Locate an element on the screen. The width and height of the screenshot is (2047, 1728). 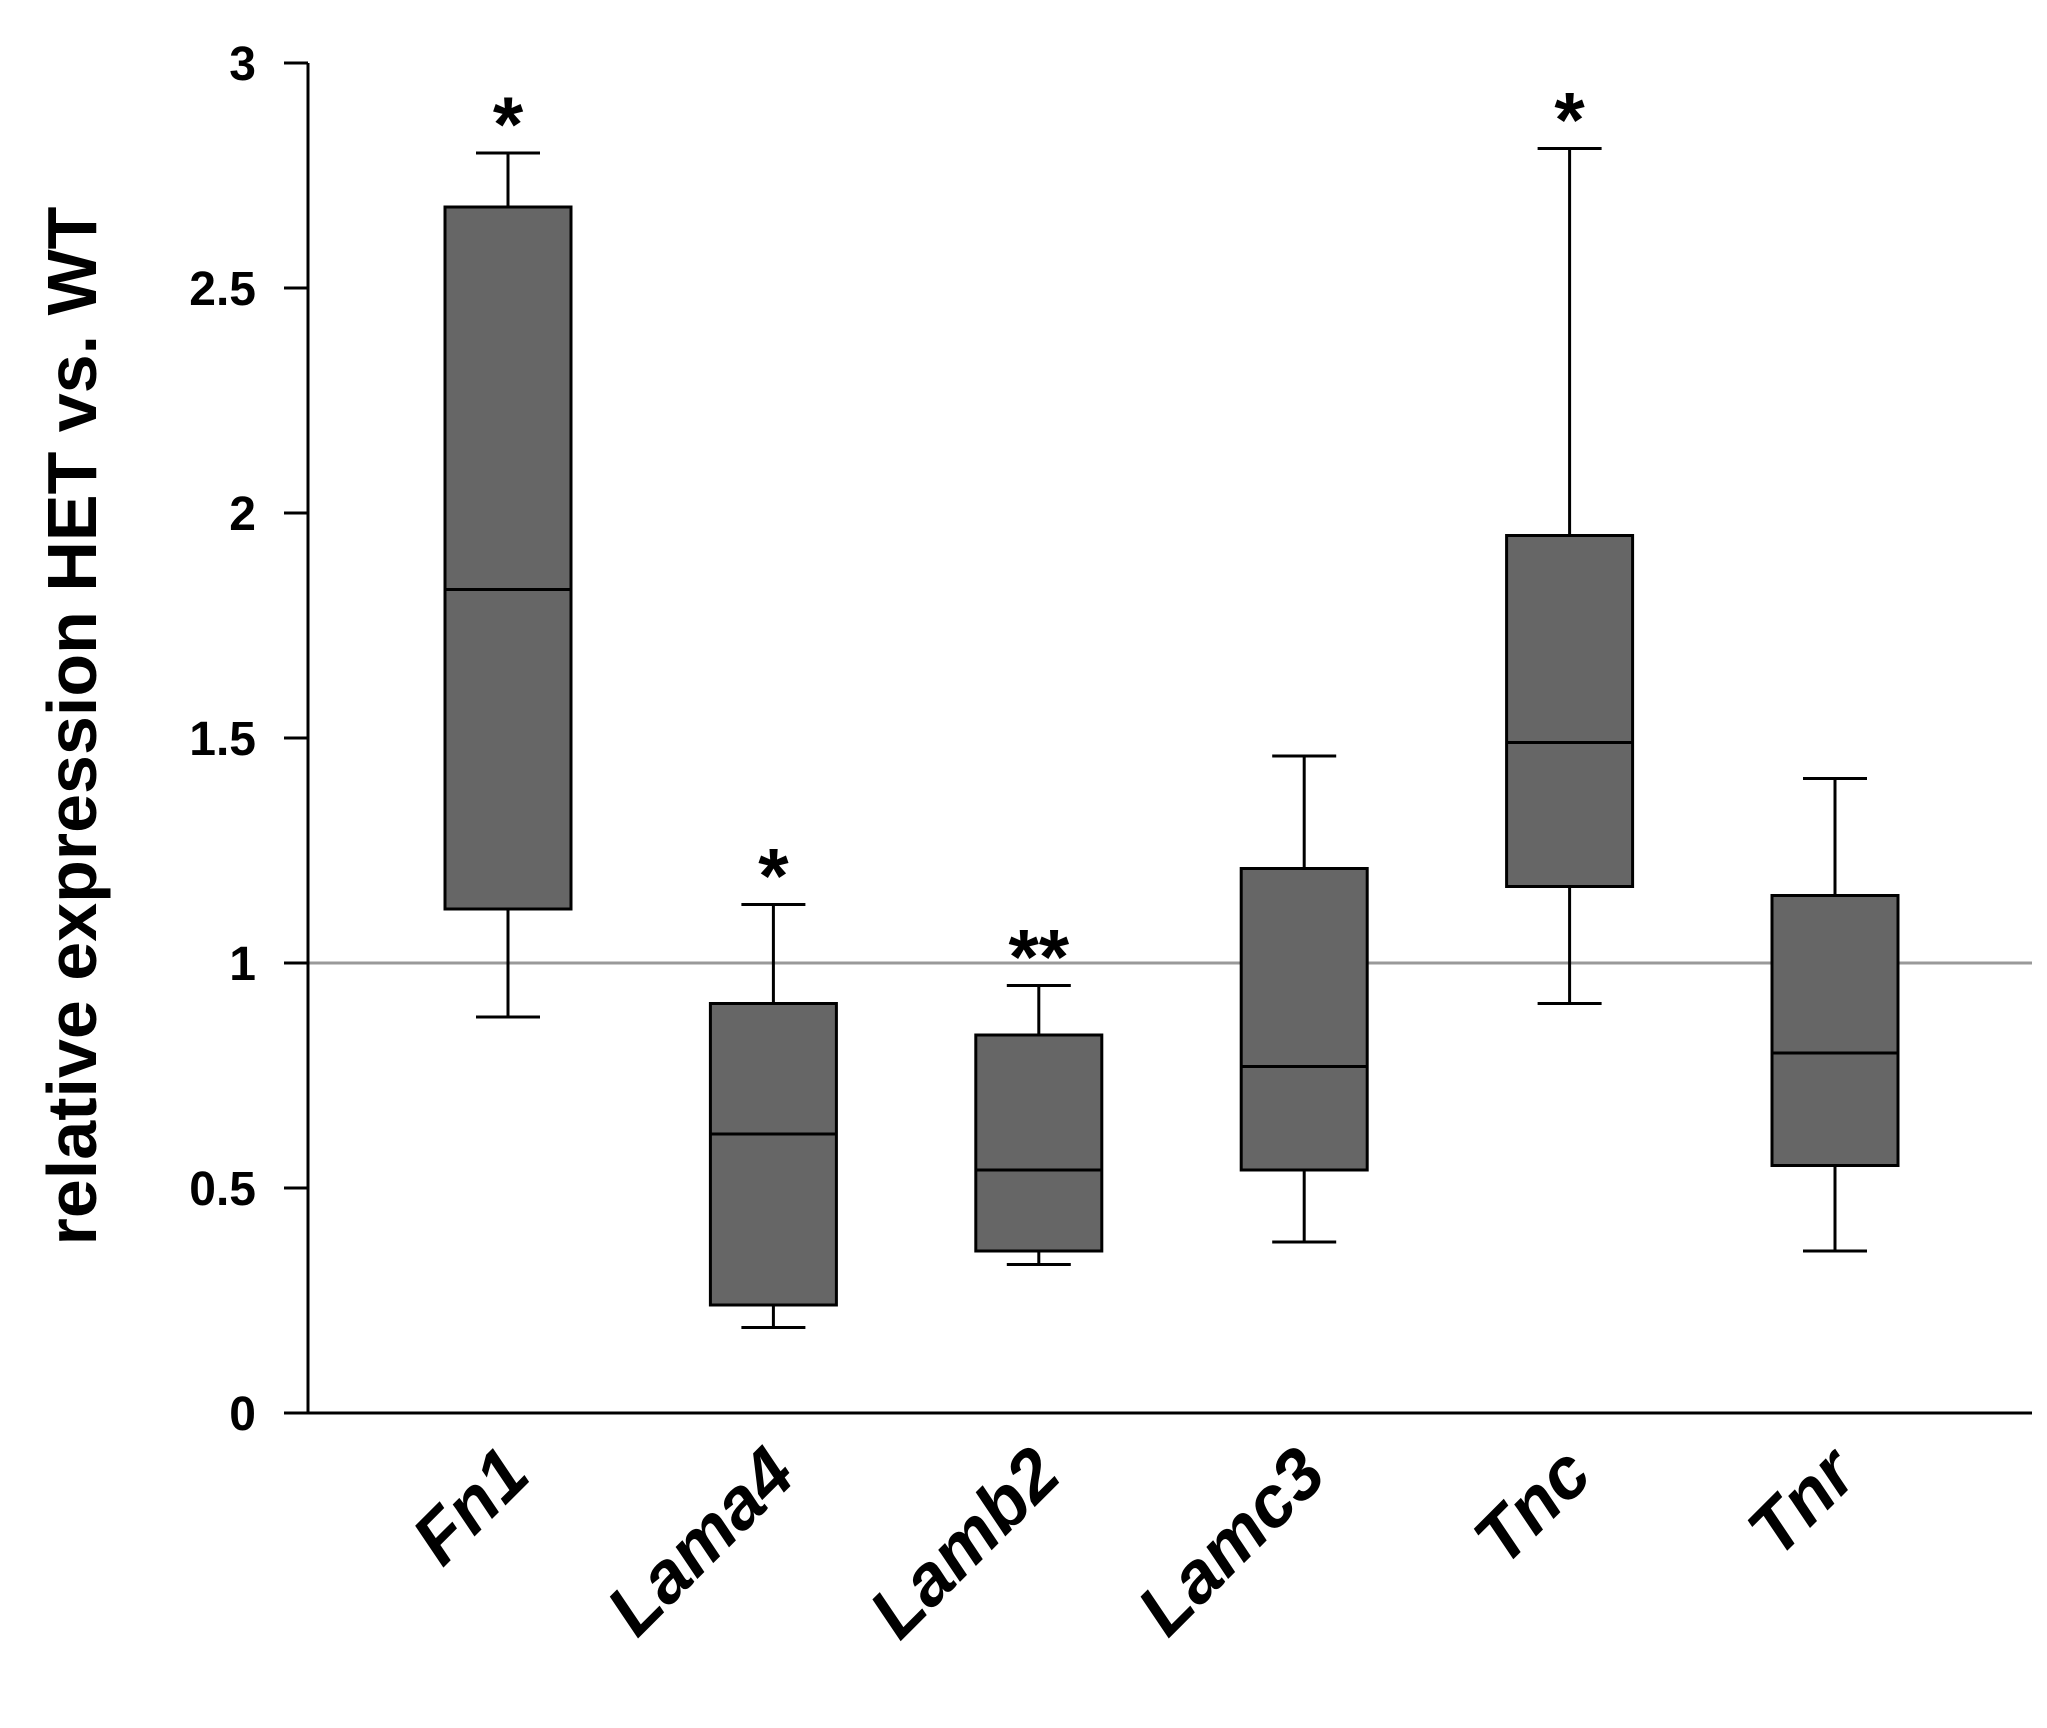
box-tnr is located at coordinates (1835, 1030).